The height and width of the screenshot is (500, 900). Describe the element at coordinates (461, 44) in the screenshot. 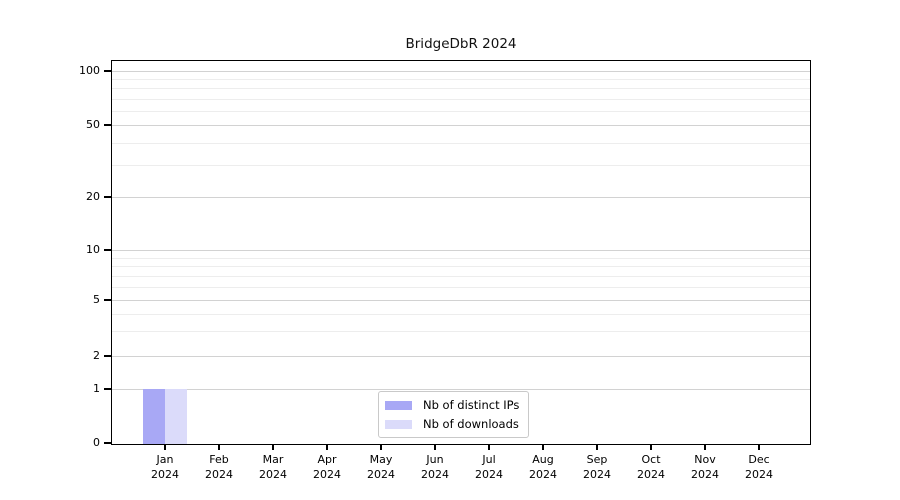

I see `chart-title: BridgeDbR 2024` at that location.